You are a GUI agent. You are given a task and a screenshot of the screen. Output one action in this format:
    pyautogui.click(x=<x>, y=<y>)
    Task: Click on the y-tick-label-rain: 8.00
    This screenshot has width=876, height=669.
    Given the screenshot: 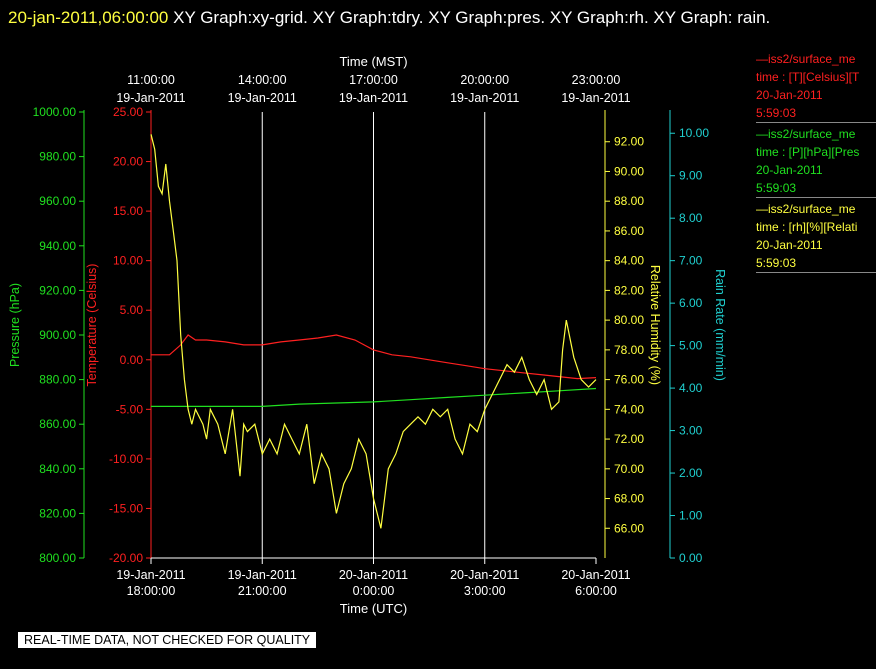 What is the action you would take?
    pyautogui.click(x=691, y=218)
    